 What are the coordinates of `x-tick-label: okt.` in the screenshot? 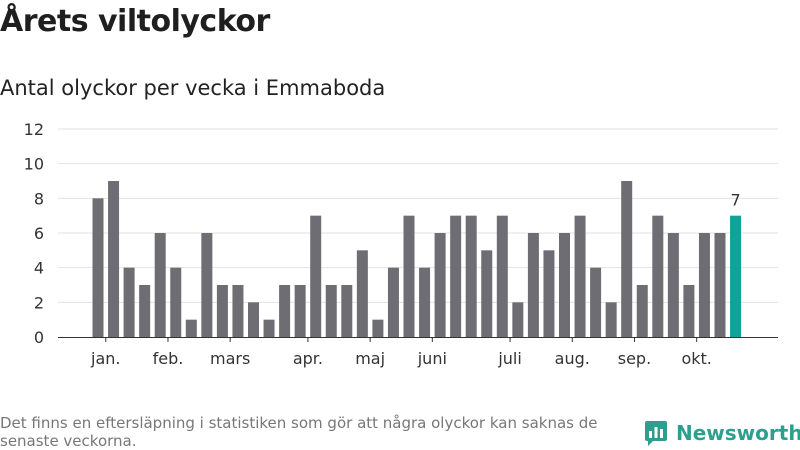 It's located at (696, 358).